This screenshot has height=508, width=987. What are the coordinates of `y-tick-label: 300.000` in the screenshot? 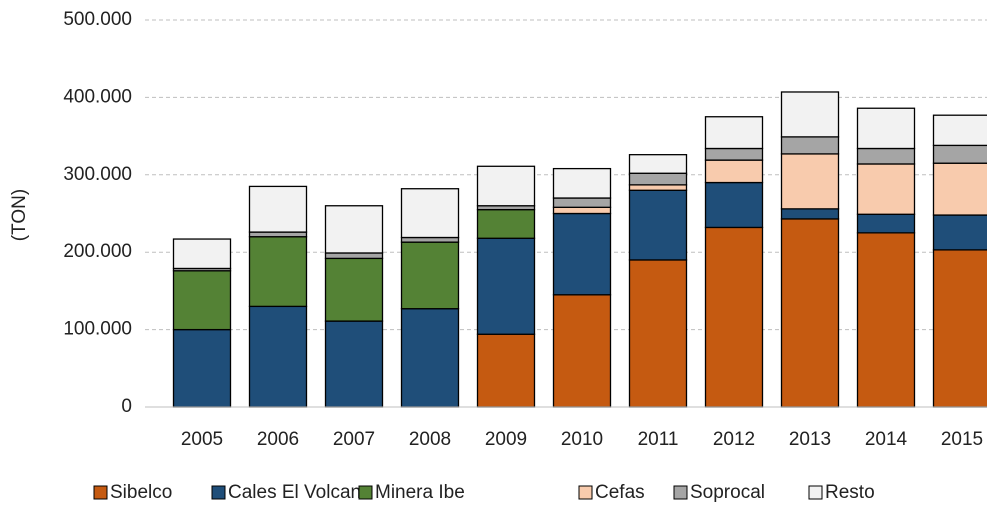 It's located at (97, 174).